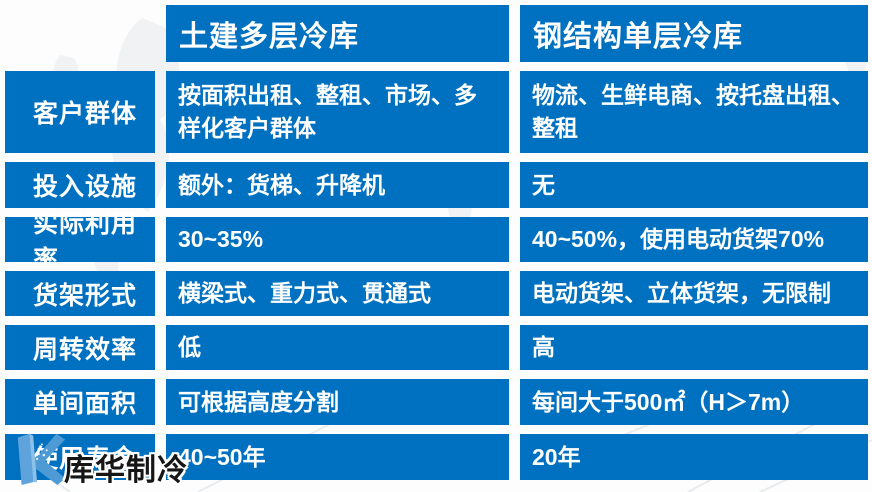 Image resolution: width=872 pixels, height=492 pixels. I want to click on column-header-steel: 钢结构单层冷库, so click(694, 33).